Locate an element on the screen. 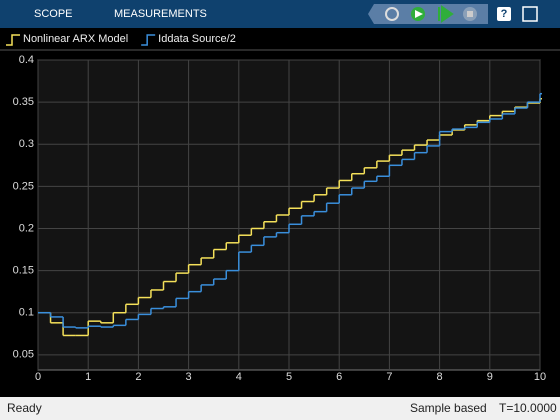  x-tick-label: 1 is located at coordinates (88, 377).